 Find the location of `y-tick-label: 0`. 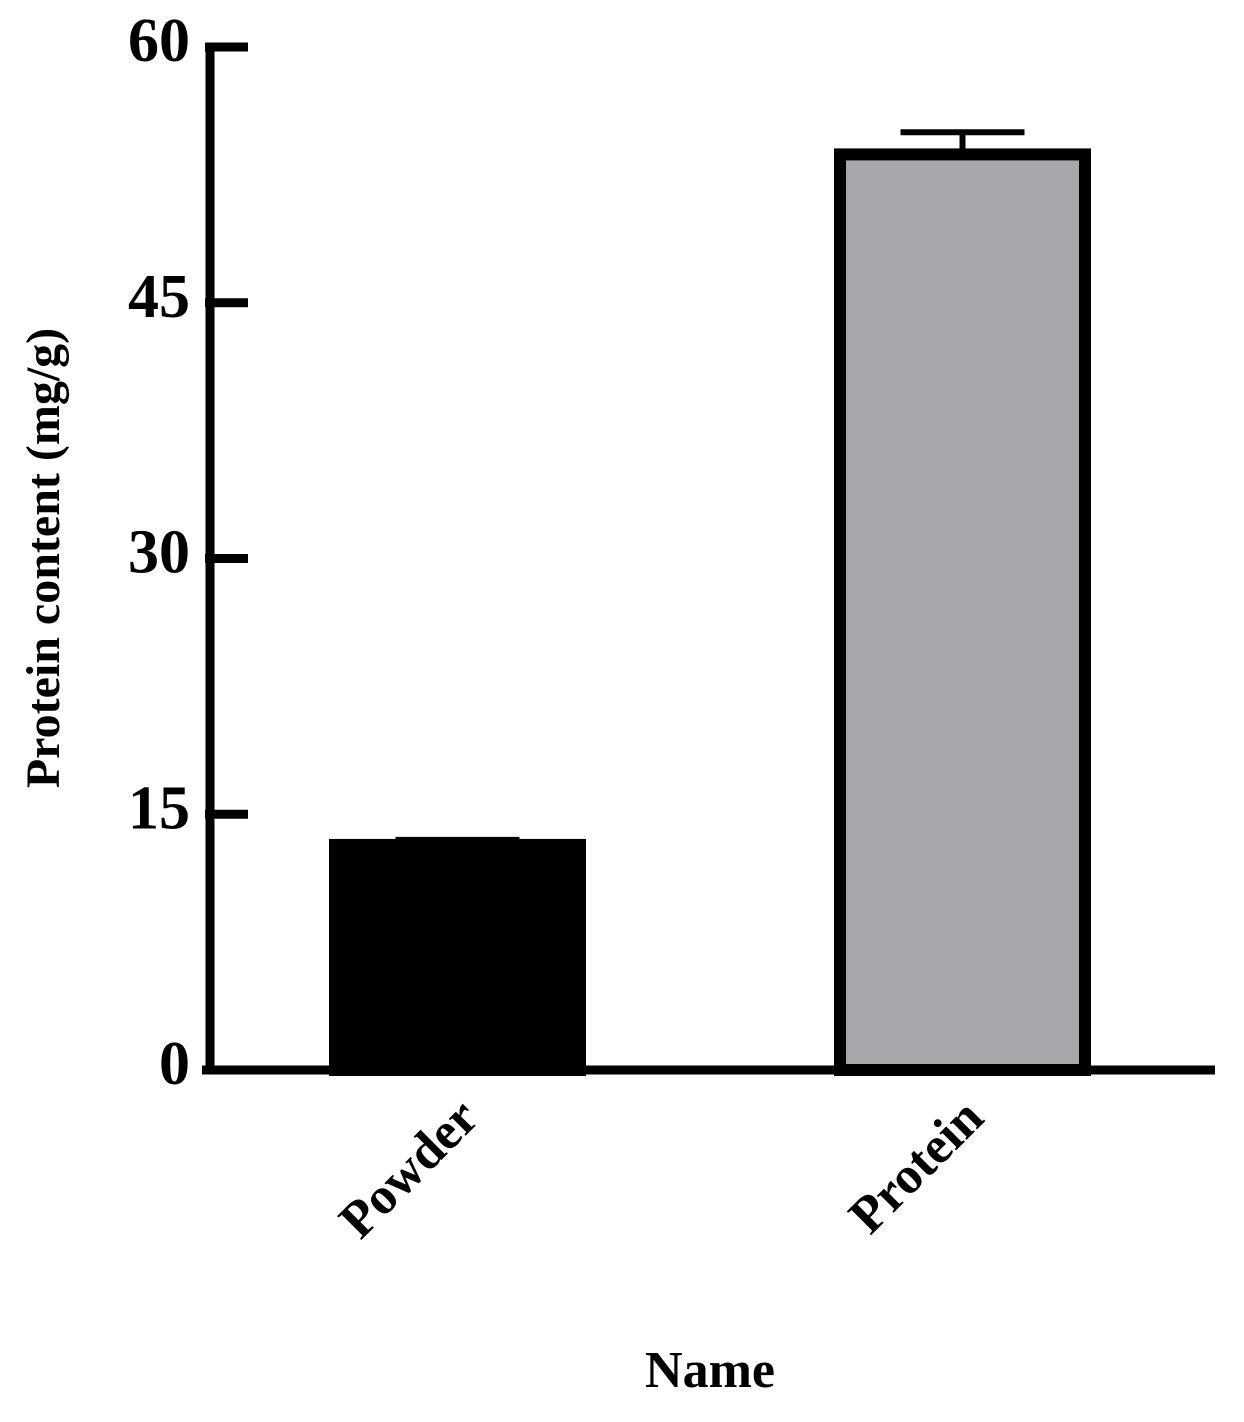

y-tick-label: 0 is located at coordinates (174, 1064).